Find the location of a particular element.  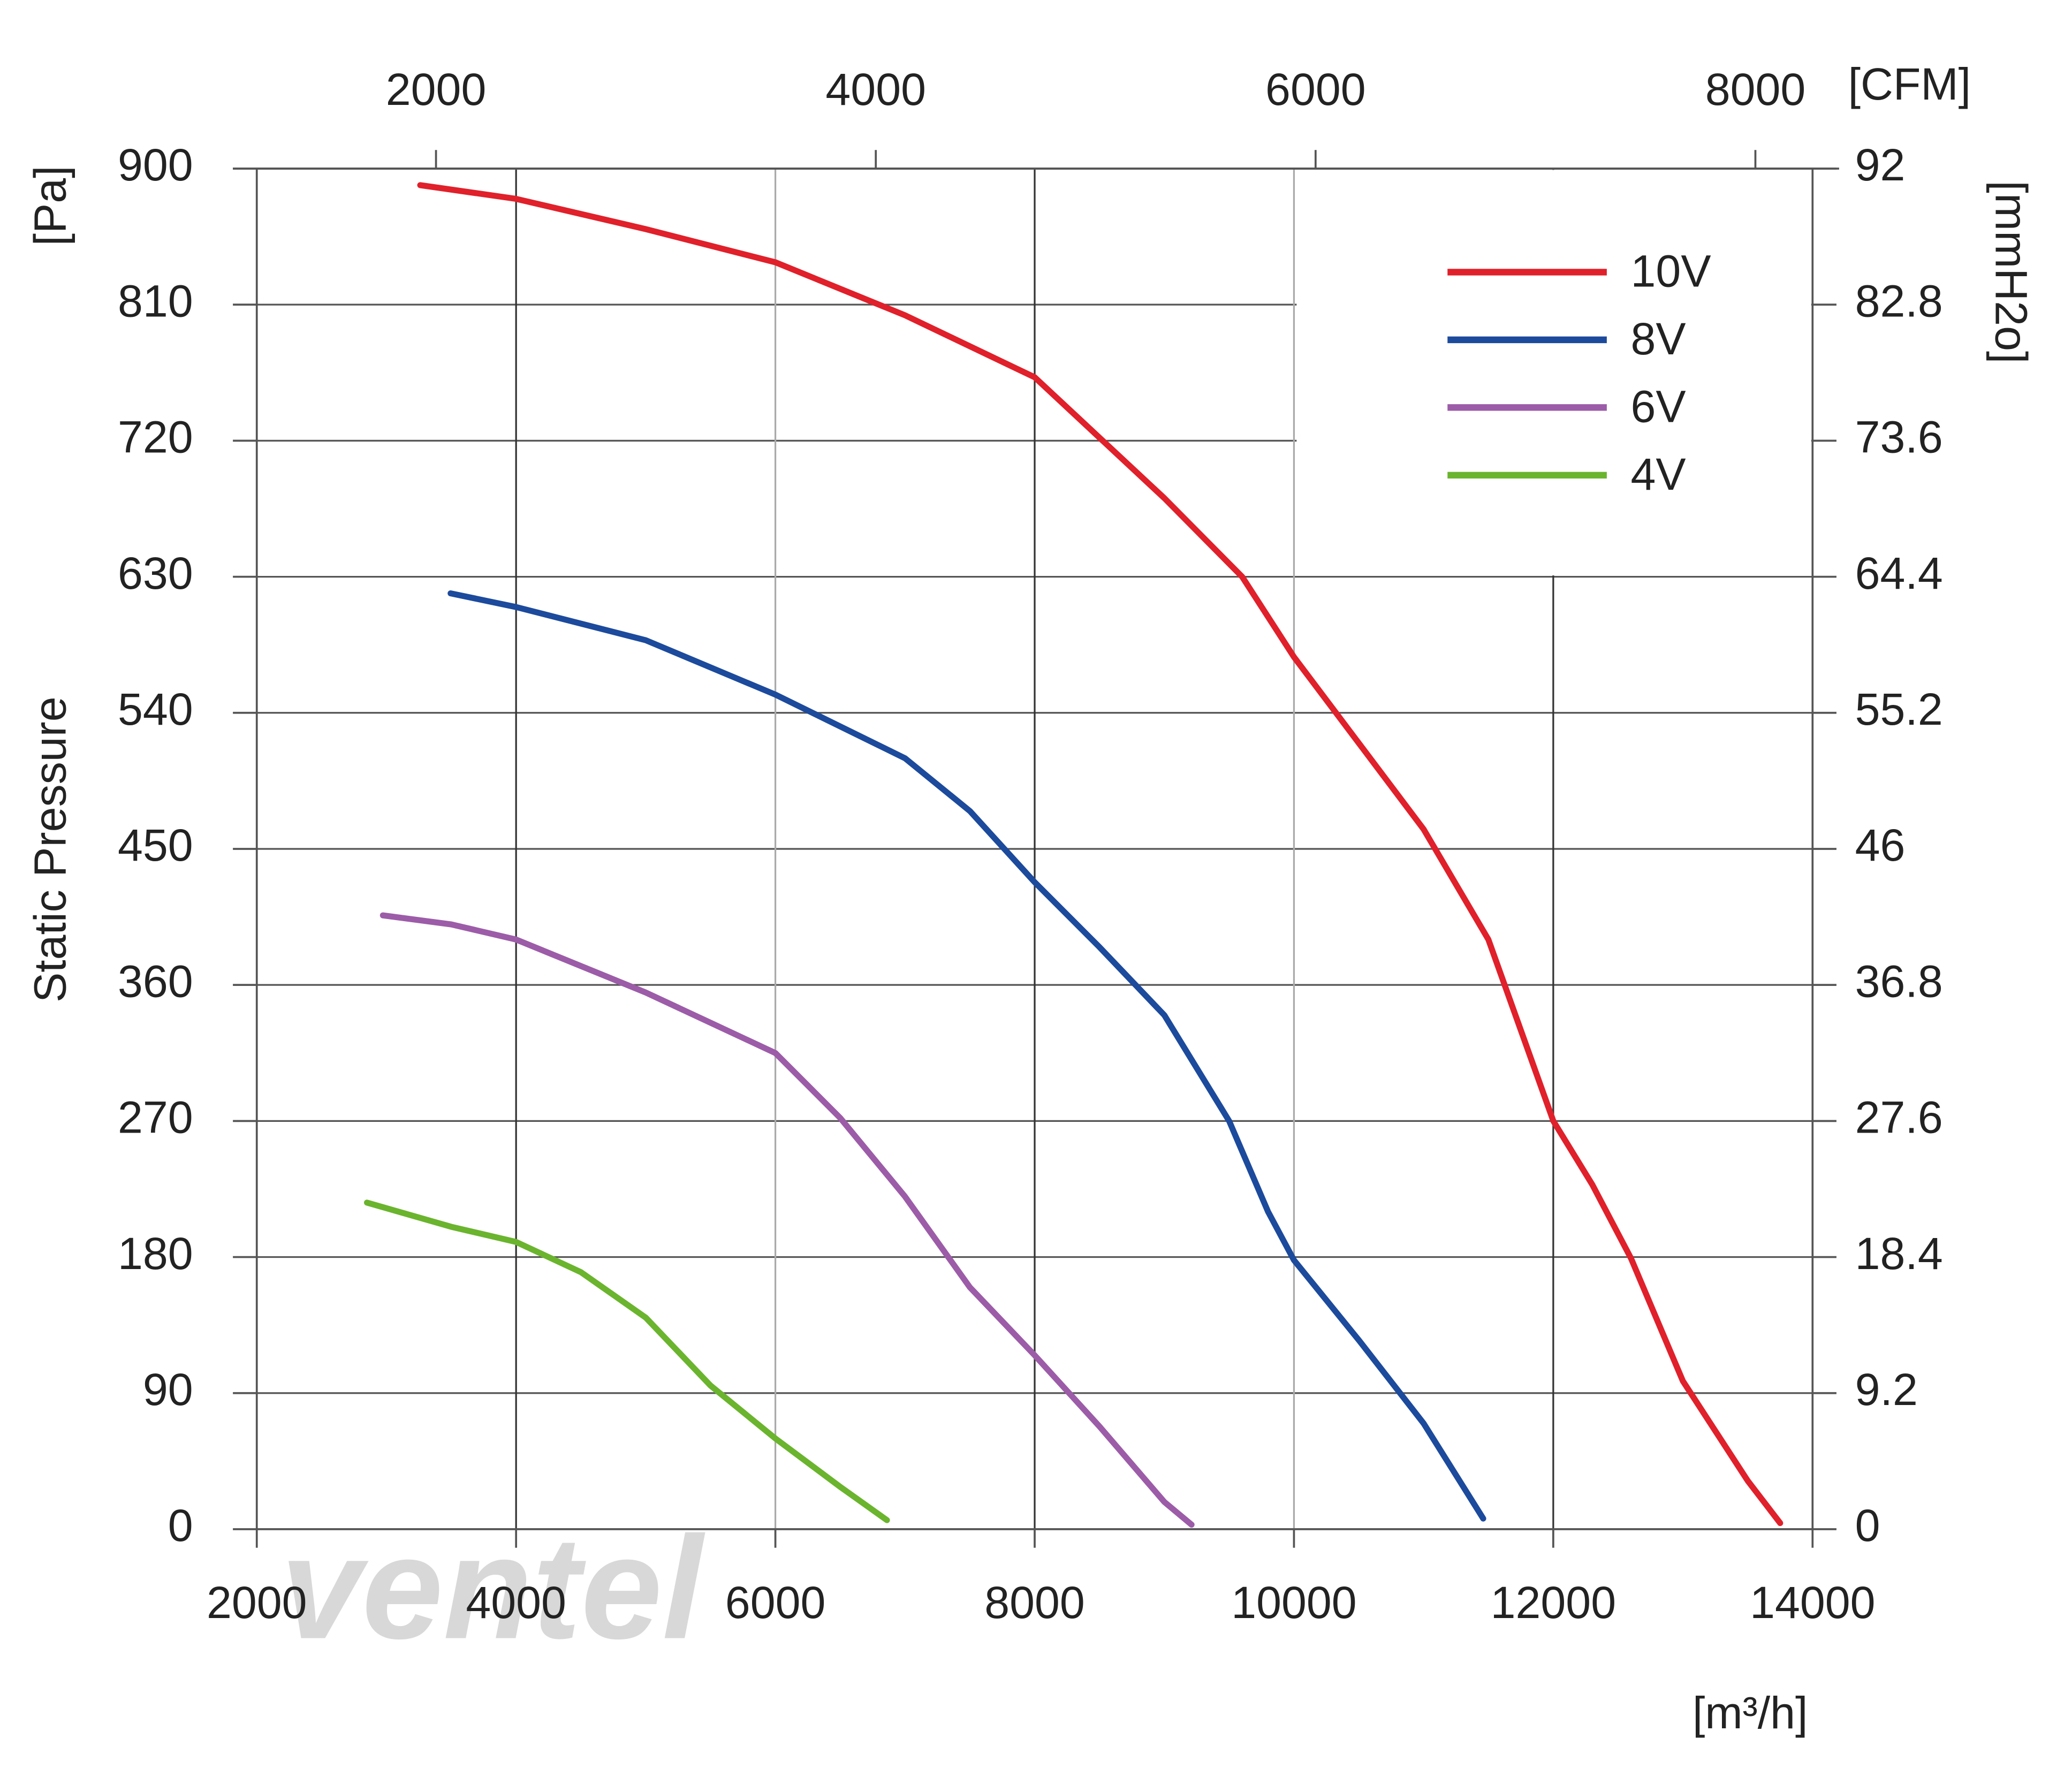

x-tick-label: 2000 is located at coordinates (257, 1602).